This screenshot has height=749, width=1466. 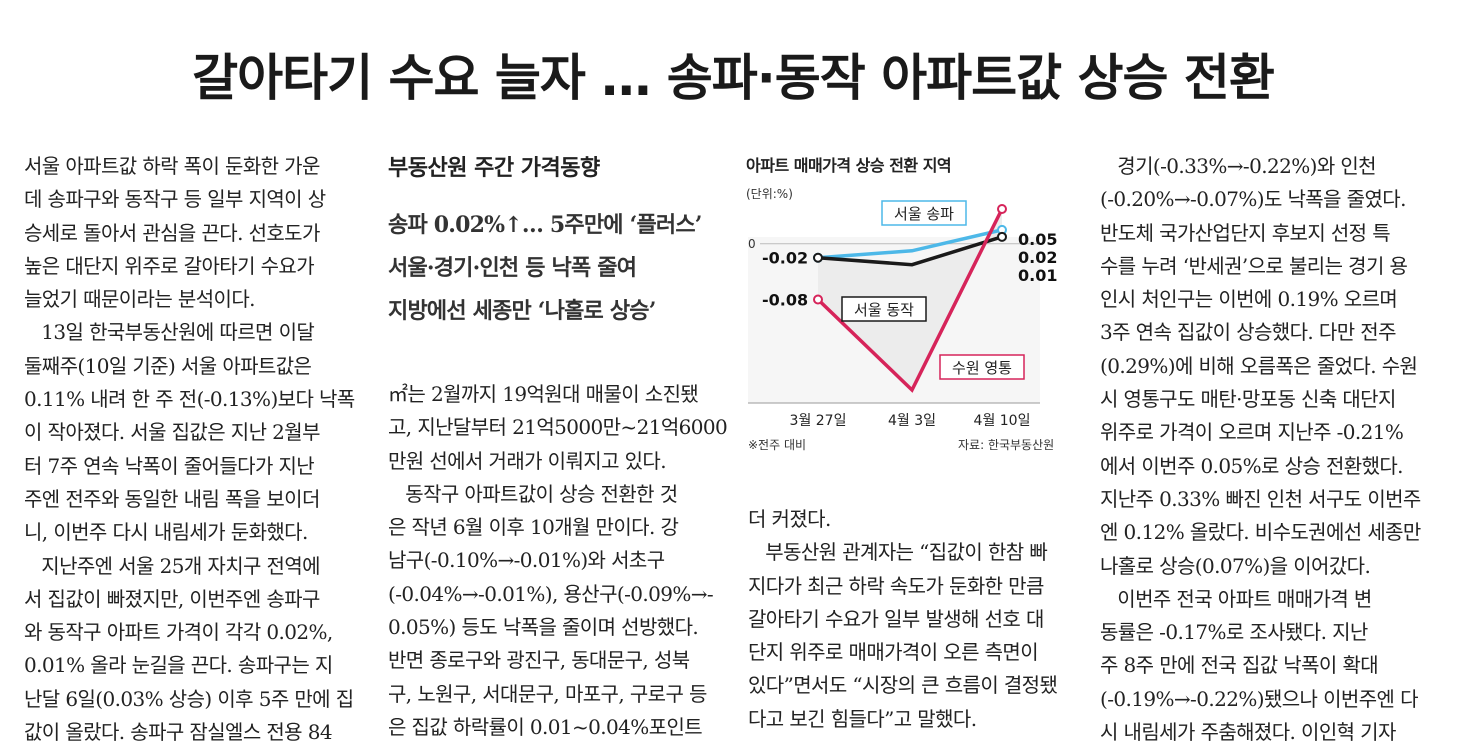 I want to click on text-line: 인시 처인구는 이번에 0.19% 오르며, so click(x=1249, y=299).